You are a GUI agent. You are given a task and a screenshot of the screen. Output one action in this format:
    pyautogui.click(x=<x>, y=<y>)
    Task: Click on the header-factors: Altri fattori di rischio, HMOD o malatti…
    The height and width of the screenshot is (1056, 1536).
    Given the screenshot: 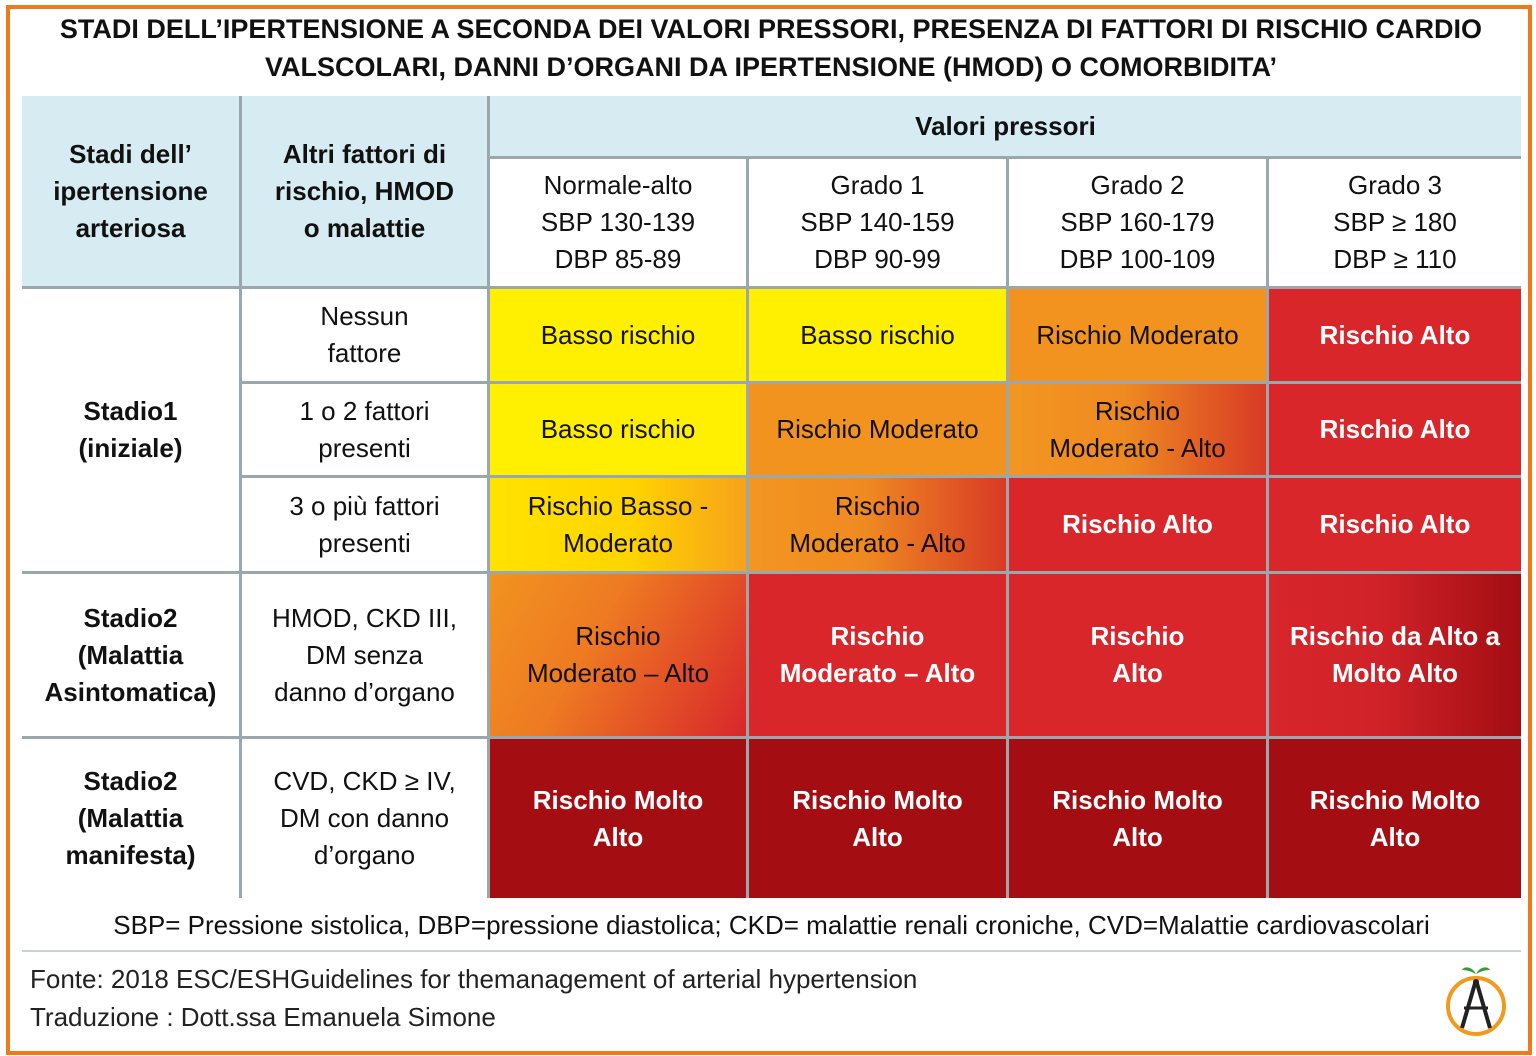 What is the action you would take?
    pyautogui.click(x=364, y=191)
    